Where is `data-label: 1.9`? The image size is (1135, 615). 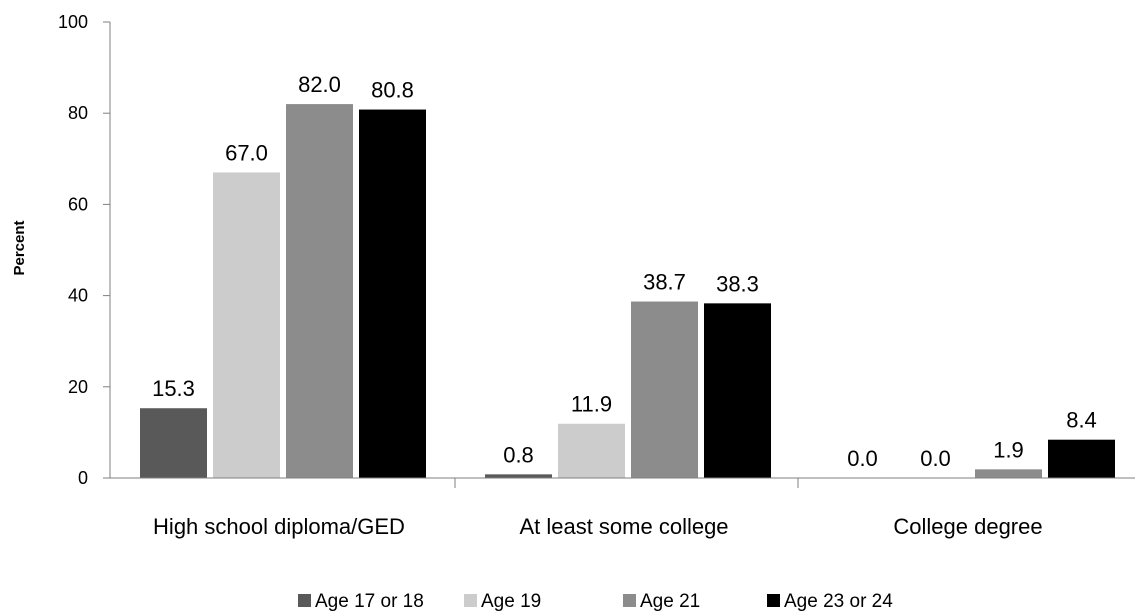
data-label: 1.9 is located at coordinates (1008, 449).